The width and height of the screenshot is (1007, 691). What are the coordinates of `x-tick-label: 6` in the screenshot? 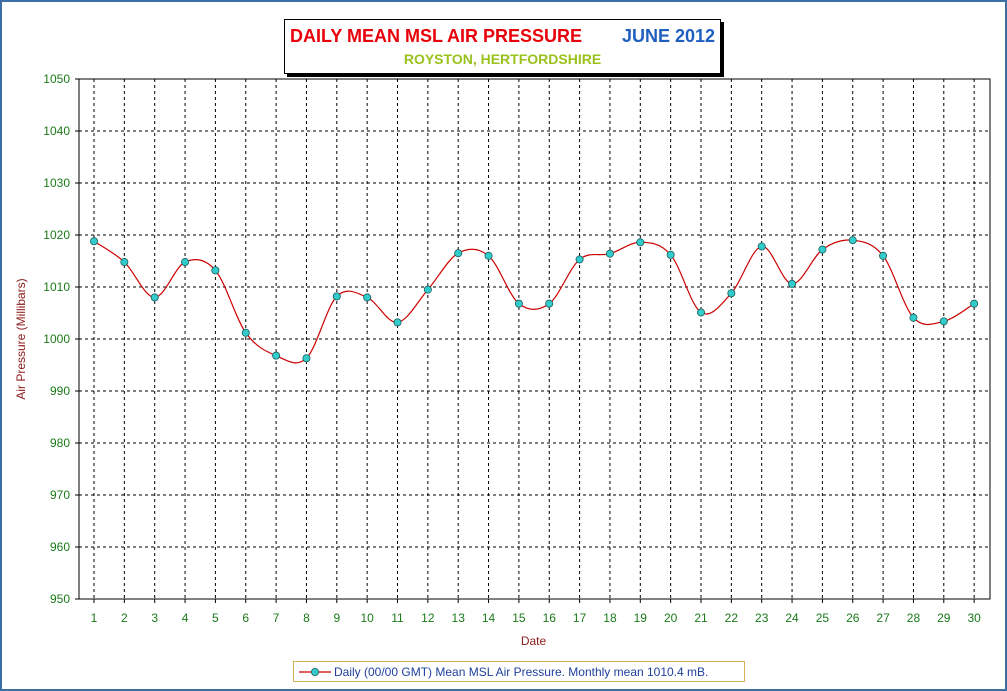 It's located at (245, 618).